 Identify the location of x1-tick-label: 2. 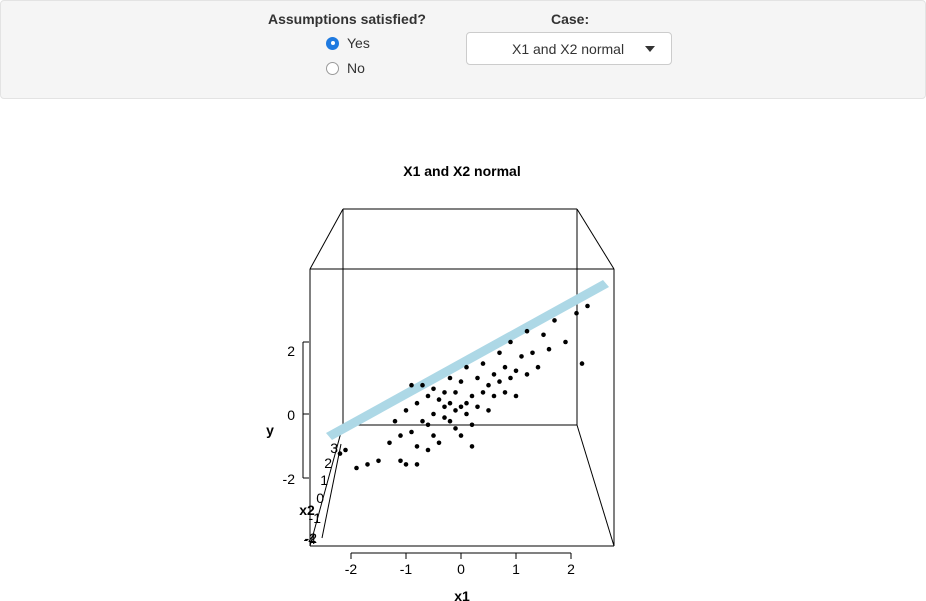
(571, 569).